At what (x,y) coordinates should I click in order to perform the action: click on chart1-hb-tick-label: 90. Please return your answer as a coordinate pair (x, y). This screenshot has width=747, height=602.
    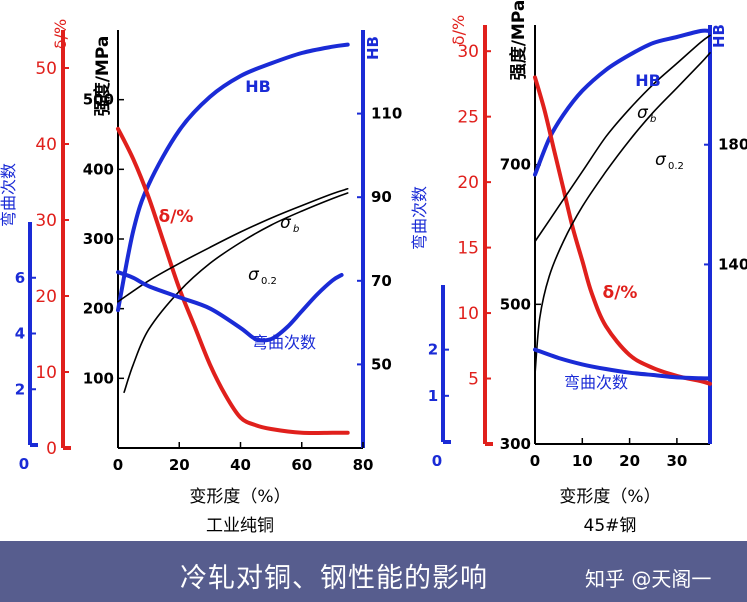
    Looking at the image, I should click on (381, 197).